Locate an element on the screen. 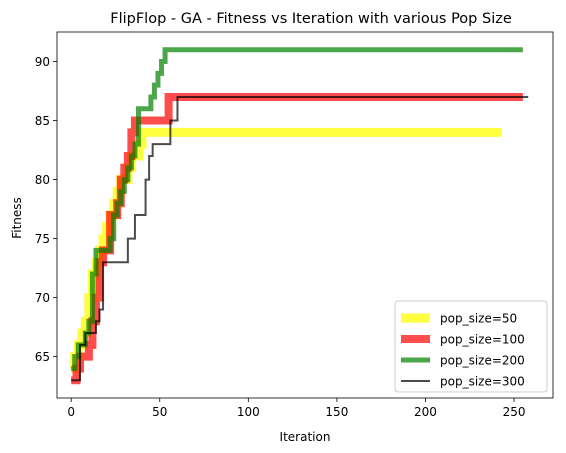  x-tick-label: 200 is located at coordinates (425, 412).